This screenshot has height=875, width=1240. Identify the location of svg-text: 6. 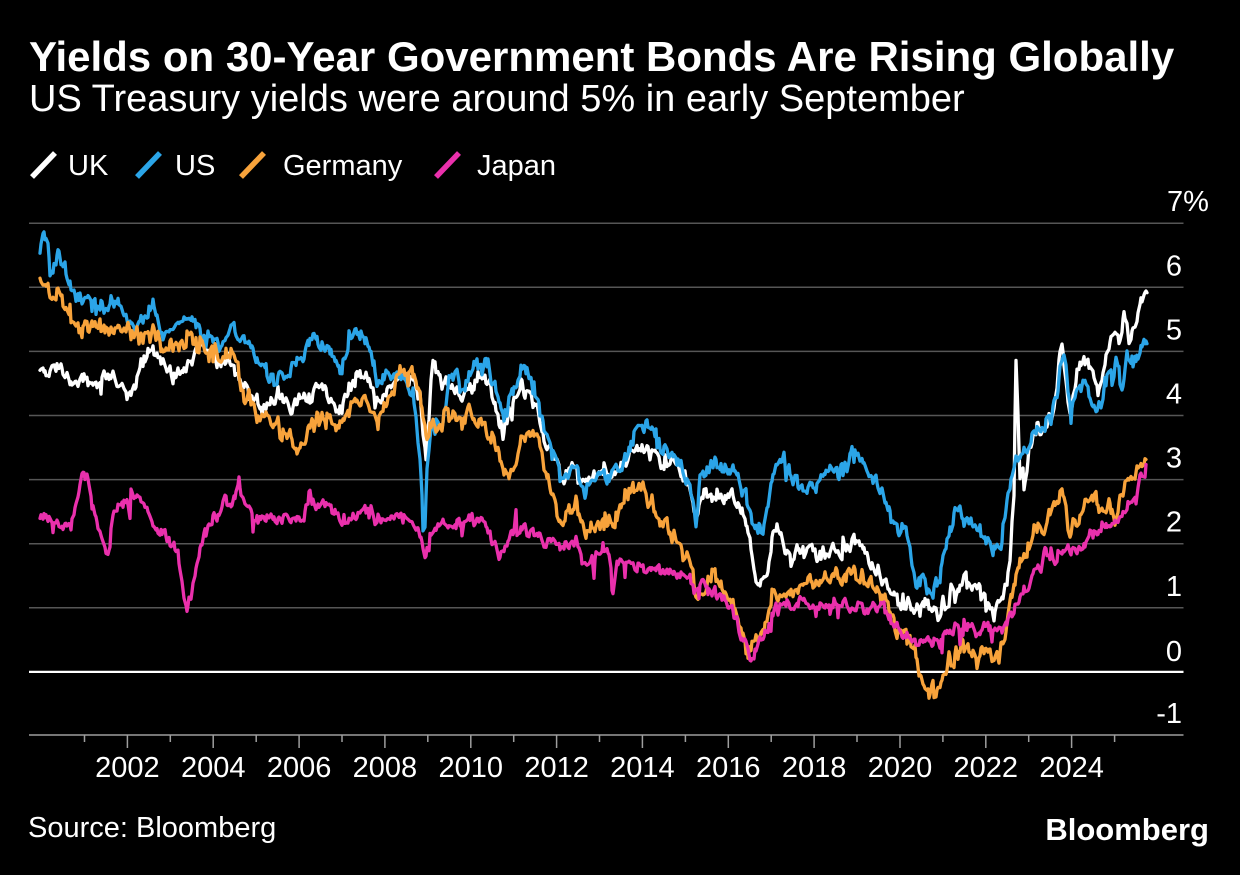
(1174, 266).